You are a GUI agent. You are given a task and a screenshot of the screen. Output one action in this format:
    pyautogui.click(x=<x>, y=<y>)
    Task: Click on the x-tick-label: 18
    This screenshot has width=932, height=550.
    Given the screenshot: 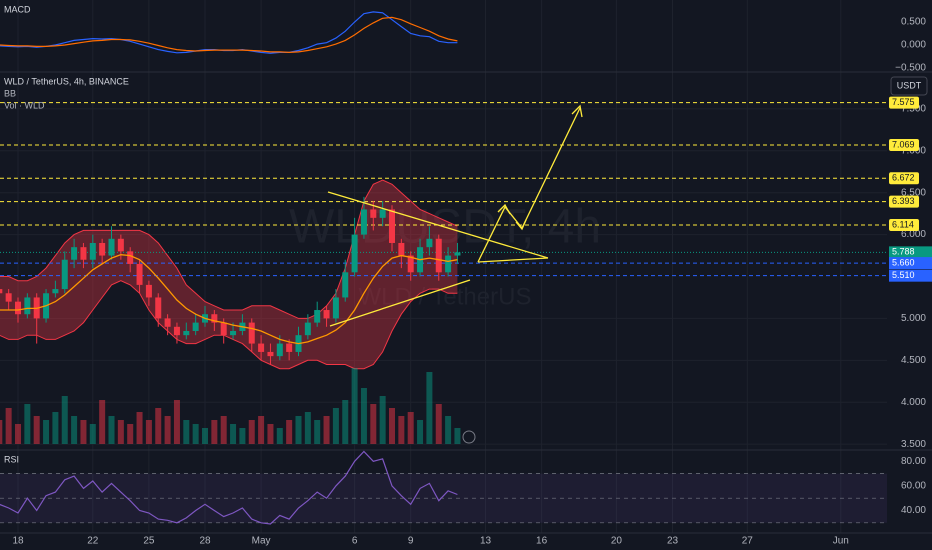 What is the action you would take?
    pyautogui.click(x=18, y=541)
    